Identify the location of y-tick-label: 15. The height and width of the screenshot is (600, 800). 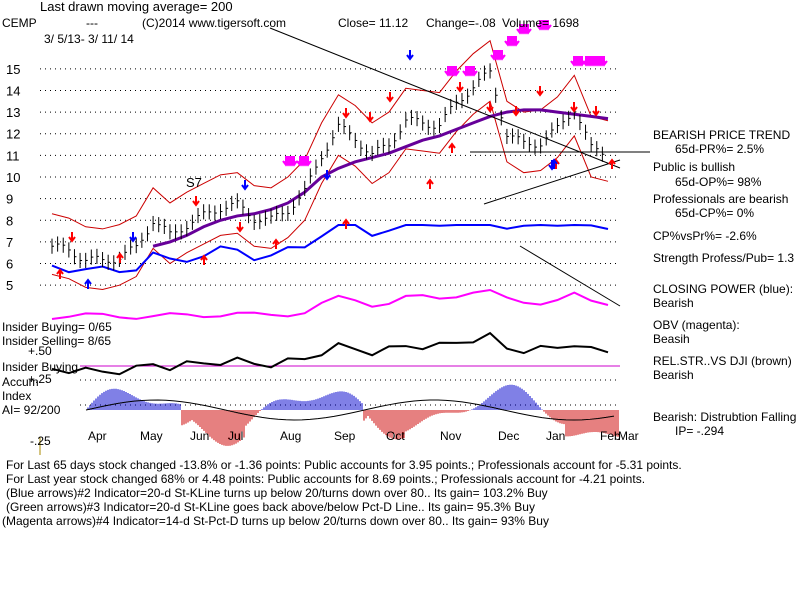
(13, 69).